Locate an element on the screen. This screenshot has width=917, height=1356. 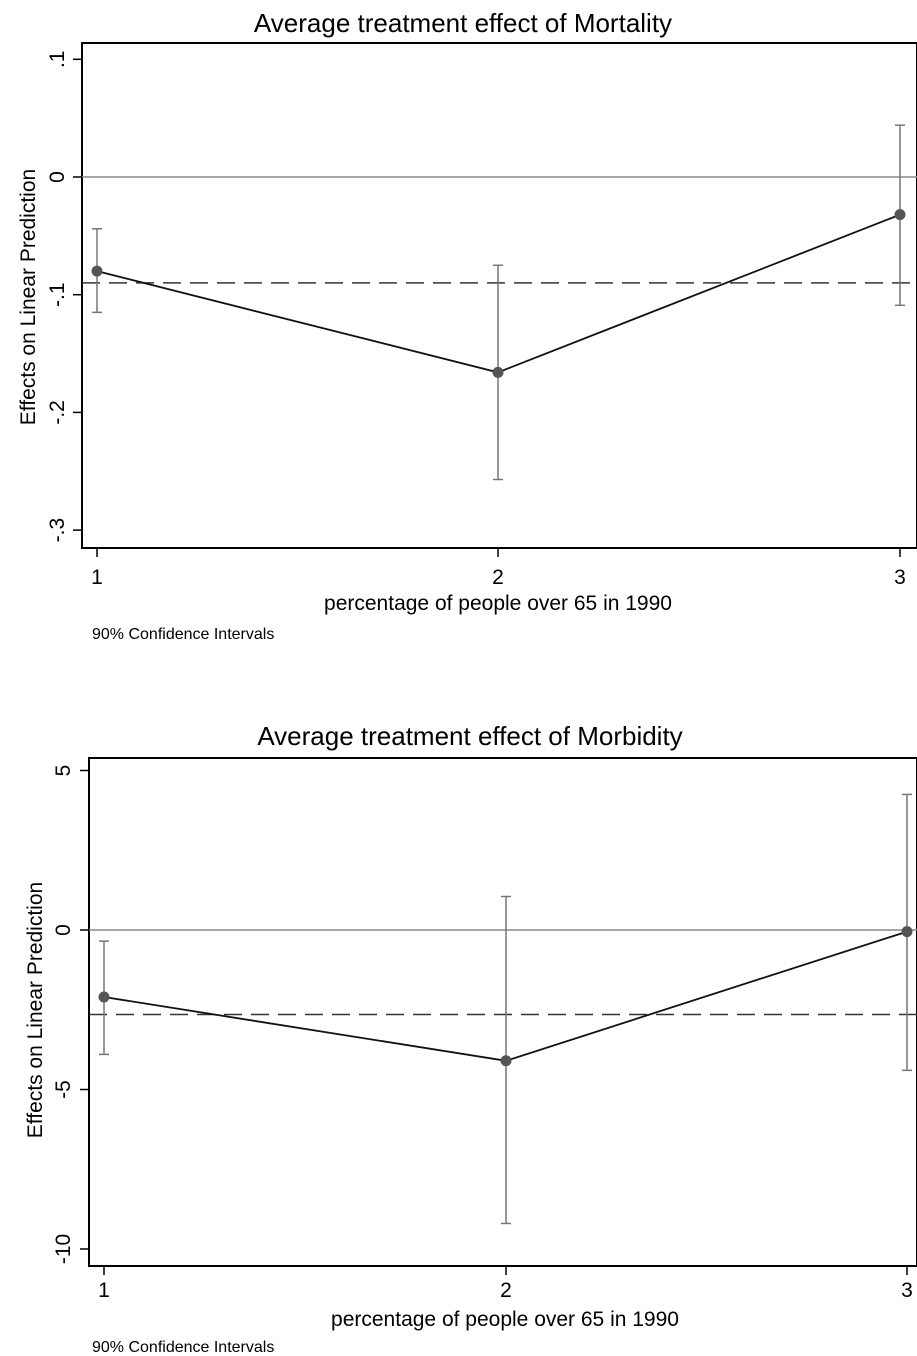
y-tick-label: -.2 is located at coordinates (57, 412).